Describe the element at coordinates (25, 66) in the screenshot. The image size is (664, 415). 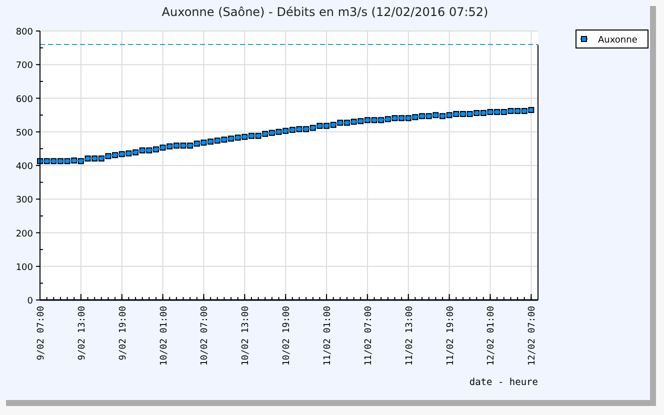
I see `y-tick-label: 700` at that location.